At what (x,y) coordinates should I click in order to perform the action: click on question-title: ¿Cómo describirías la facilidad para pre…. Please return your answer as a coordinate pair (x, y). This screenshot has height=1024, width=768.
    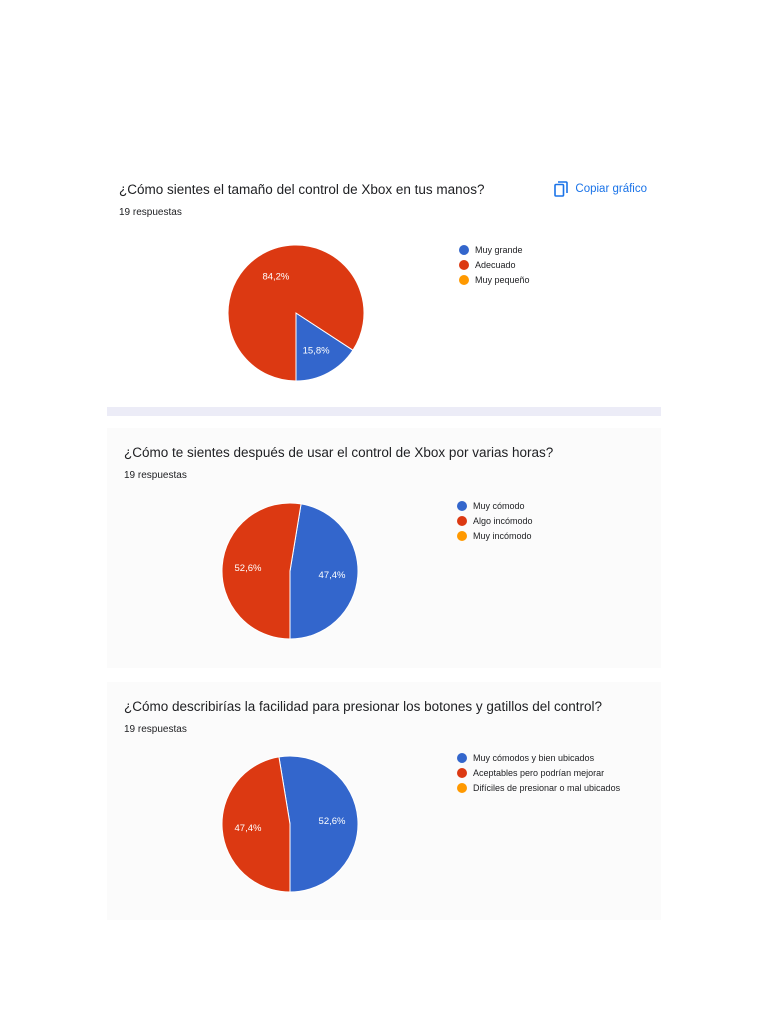
    Looking at the image, I should click on (363, 706).